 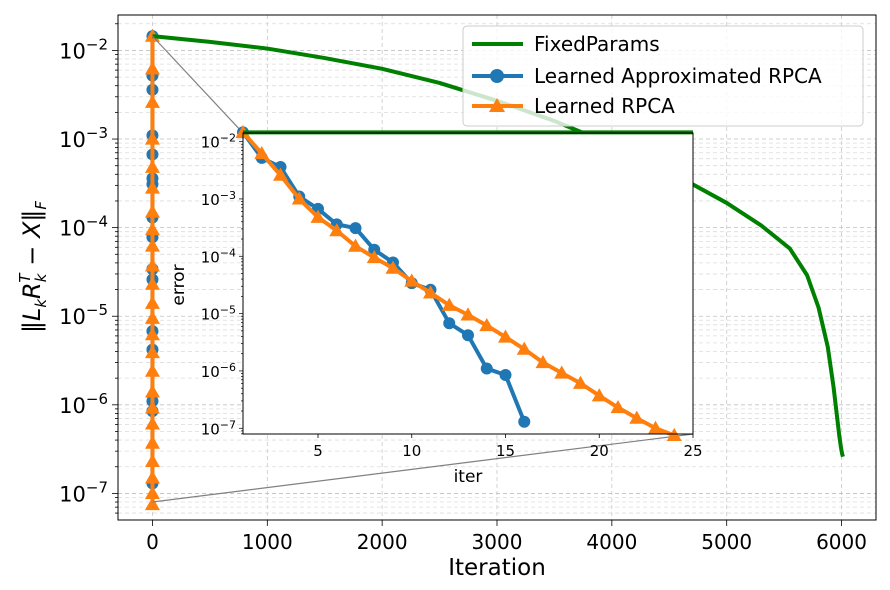 What do you see at coordinates (179, 284) in the screenshot?
I see `inset-y-axis-label: error` at bounding box center [179, 284].